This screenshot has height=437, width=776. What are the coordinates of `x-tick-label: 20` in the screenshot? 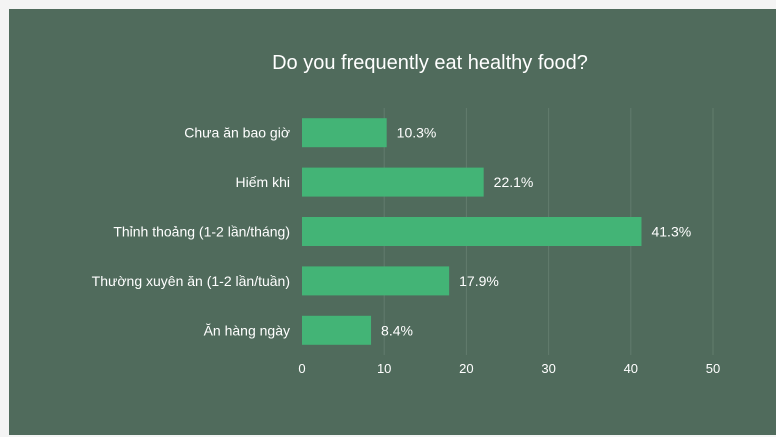 It's located at (466, 368).